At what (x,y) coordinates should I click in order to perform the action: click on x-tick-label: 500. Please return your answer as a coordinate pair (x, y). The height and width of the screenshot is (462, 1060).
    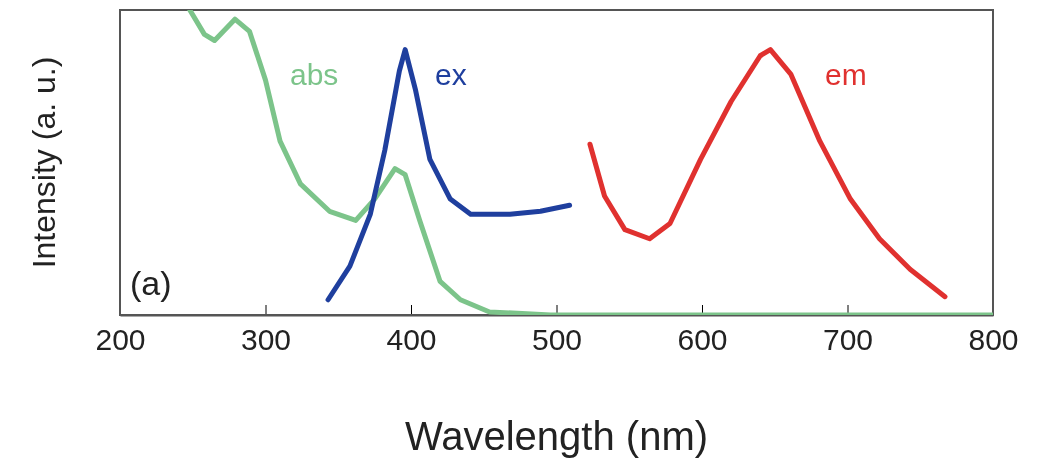
    Looking at the image, I should click on (557, 340).